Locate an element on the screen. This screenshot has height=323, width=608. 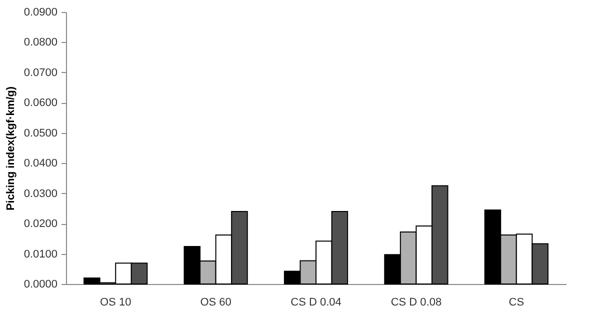
y-tick-label: 0.0600 is located at coordinates (41, 103).